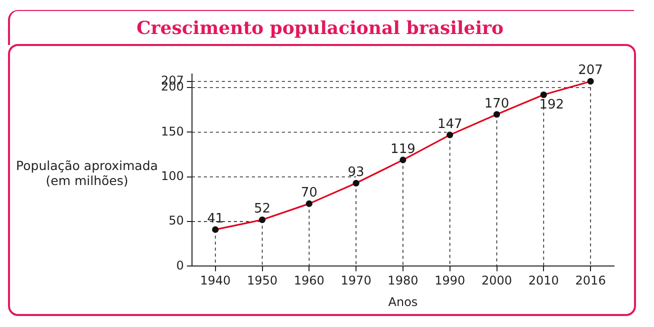 The height and width of the screenshot is (327, 654). I want to click on y-tick-label: 150, so click(172, 131).